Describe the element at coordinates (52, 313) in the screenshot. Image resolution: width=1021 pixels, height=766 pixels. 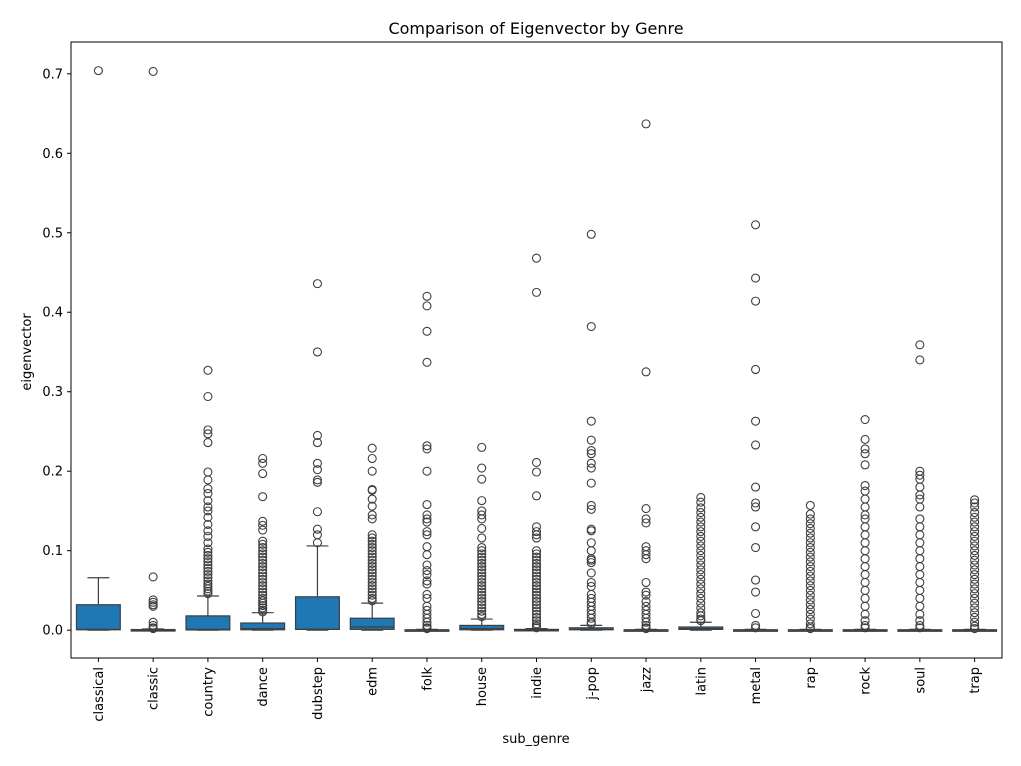
I see `y-tick-label: 0.4` at that location.